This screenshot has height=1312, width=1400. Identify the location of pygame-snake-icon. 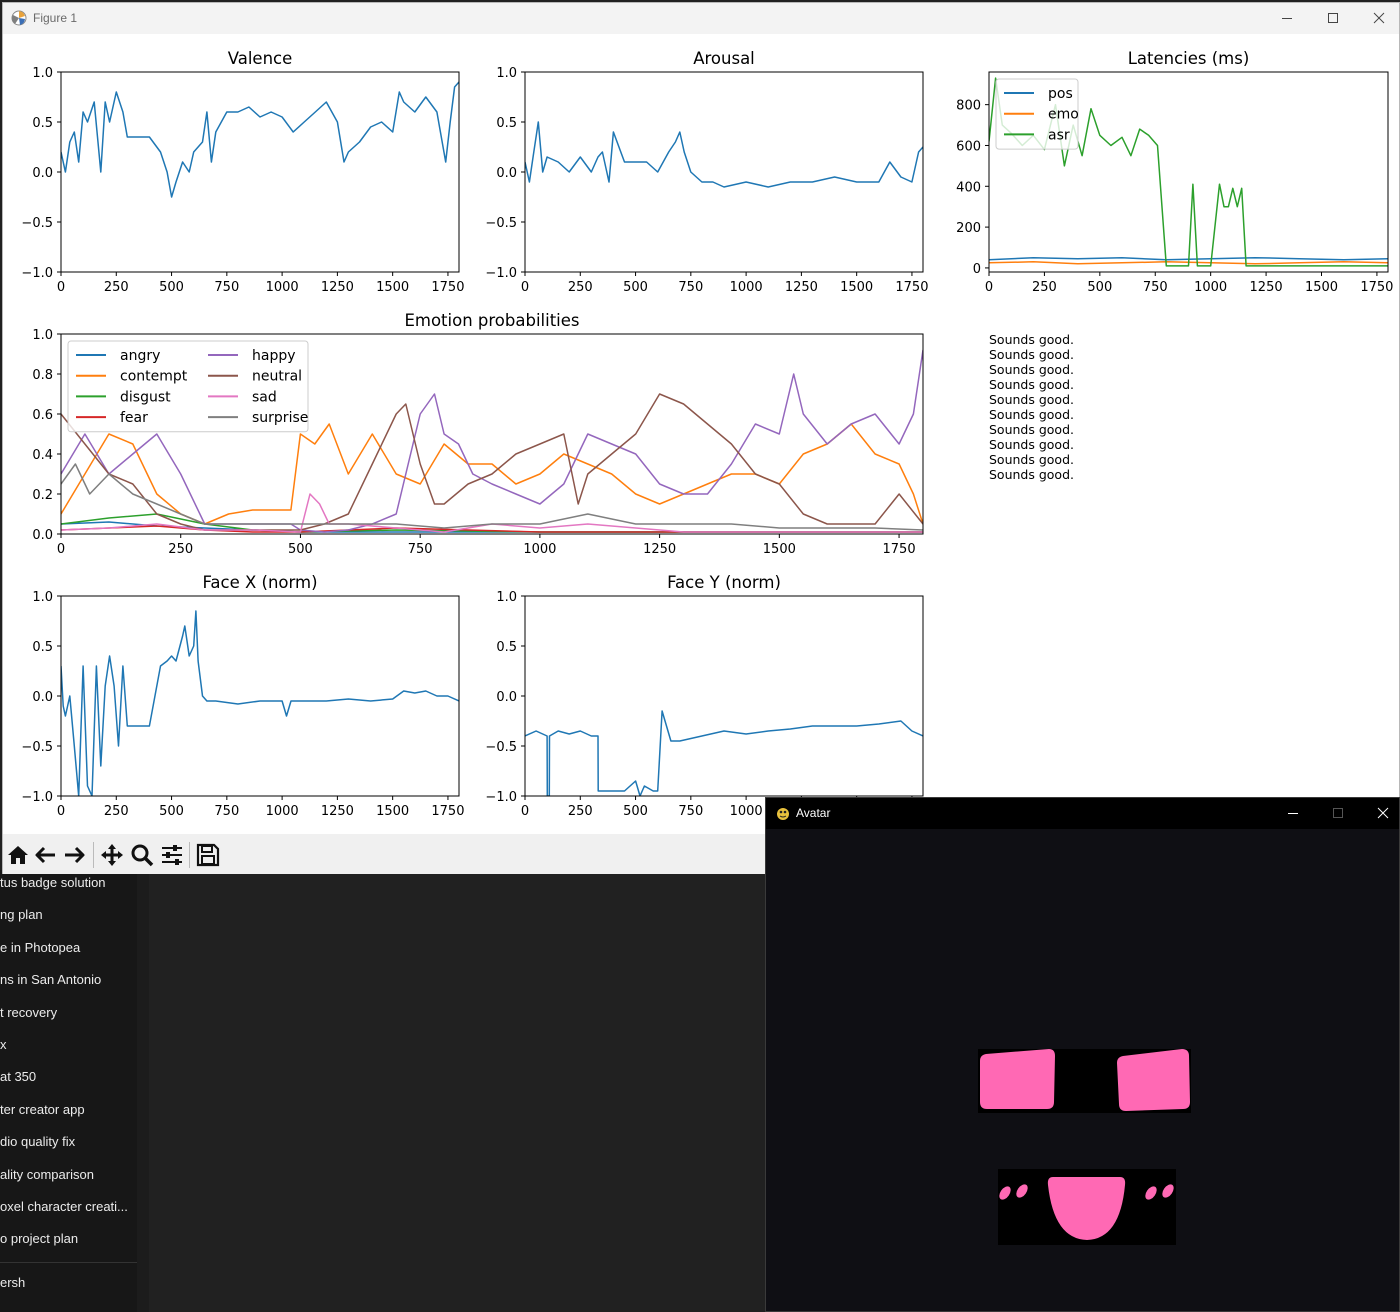
(783, 814).